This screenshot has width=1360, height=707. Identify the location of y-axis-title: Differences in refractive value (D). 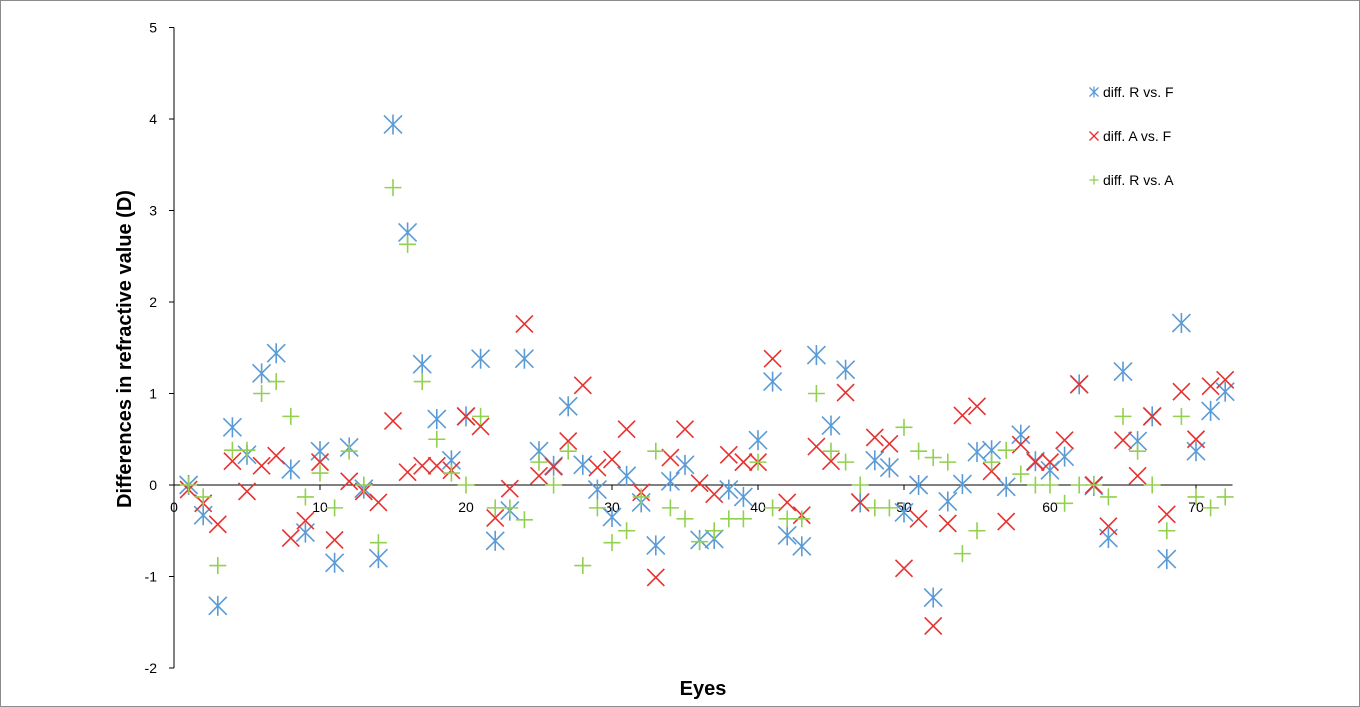
(125, 349).